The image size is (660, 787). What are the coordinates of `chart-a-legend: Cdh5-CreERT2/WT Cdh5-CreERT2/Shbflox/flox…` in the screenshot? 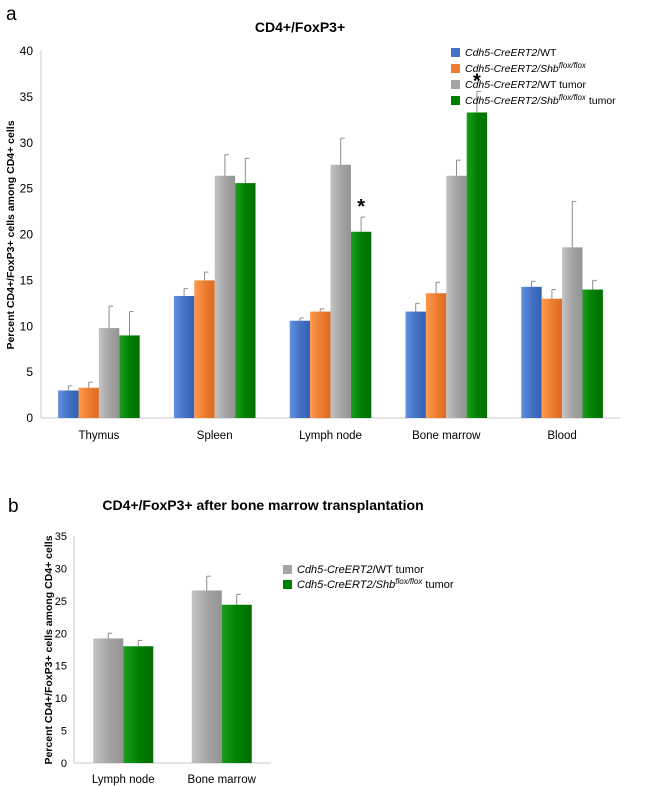 It's located at (533, 77).